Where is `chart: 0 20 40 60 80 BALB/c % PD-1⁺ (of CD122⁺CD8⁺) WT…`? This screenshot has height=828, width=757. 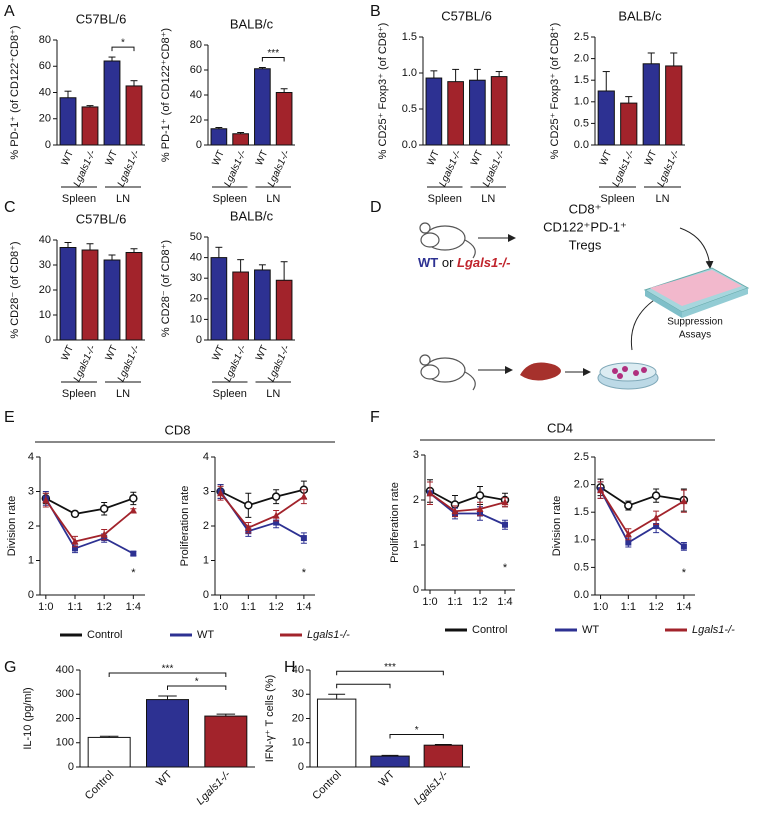 chart: 0 20 40 60 80 BALB/c % PD-1⁺ (of CD122⁺CD8⁺) WT… is located at coordinates (227, 110).